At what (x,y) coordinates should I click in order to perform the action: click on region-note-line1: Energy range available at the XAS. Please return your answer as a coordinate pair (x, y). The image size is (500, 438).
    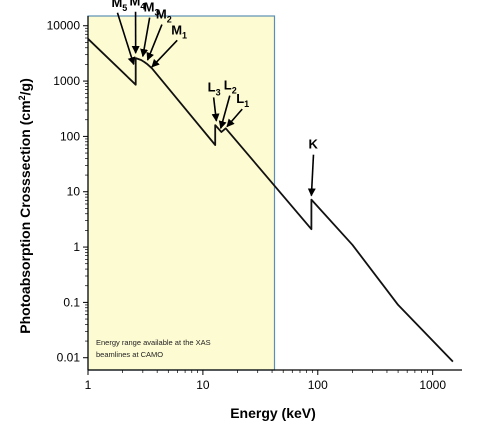
    Looking at the image, I should click on (153, 342).